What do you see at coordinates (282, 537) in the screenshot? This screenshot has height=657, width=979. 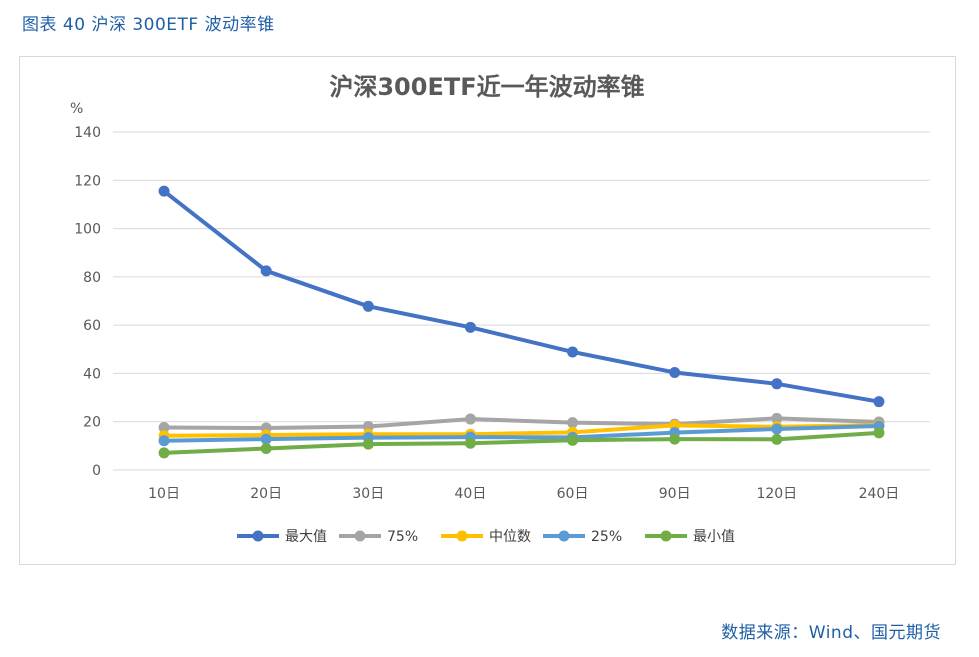 I see `legend-item: 最大值` at bounding box center [282, 537].